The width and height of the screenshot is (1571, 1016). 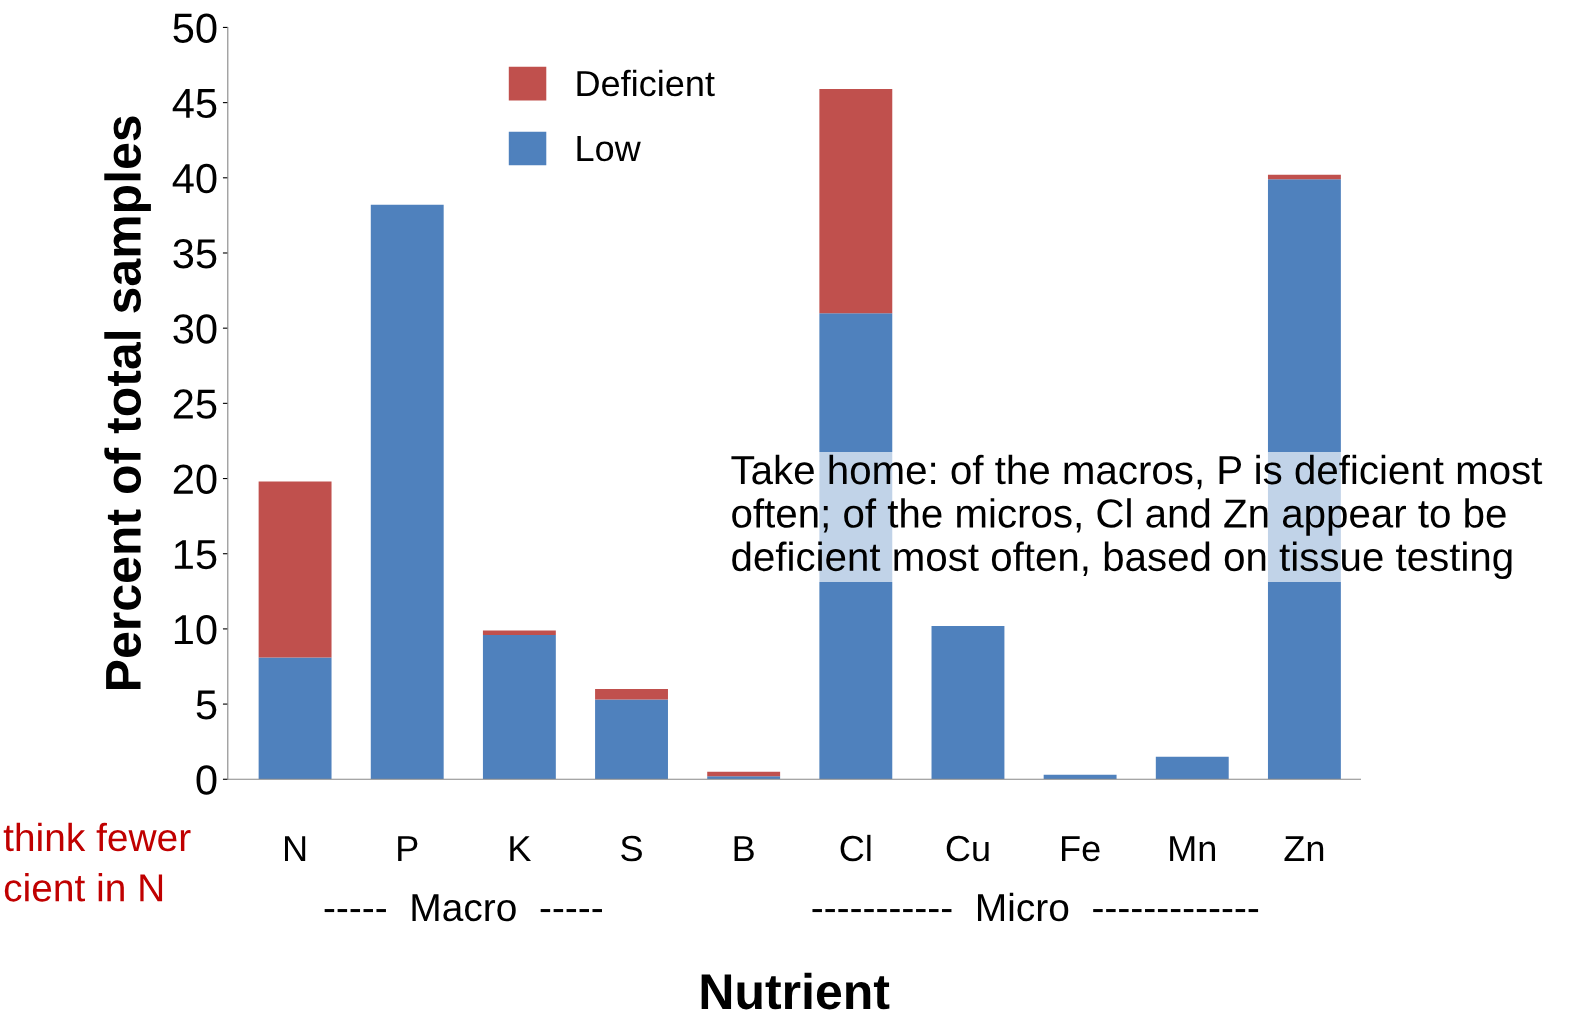 What do you see at coordinates (195, 253) in the screenshot?
I see `y-tick-label: 35` at bounding box center [195, 253].